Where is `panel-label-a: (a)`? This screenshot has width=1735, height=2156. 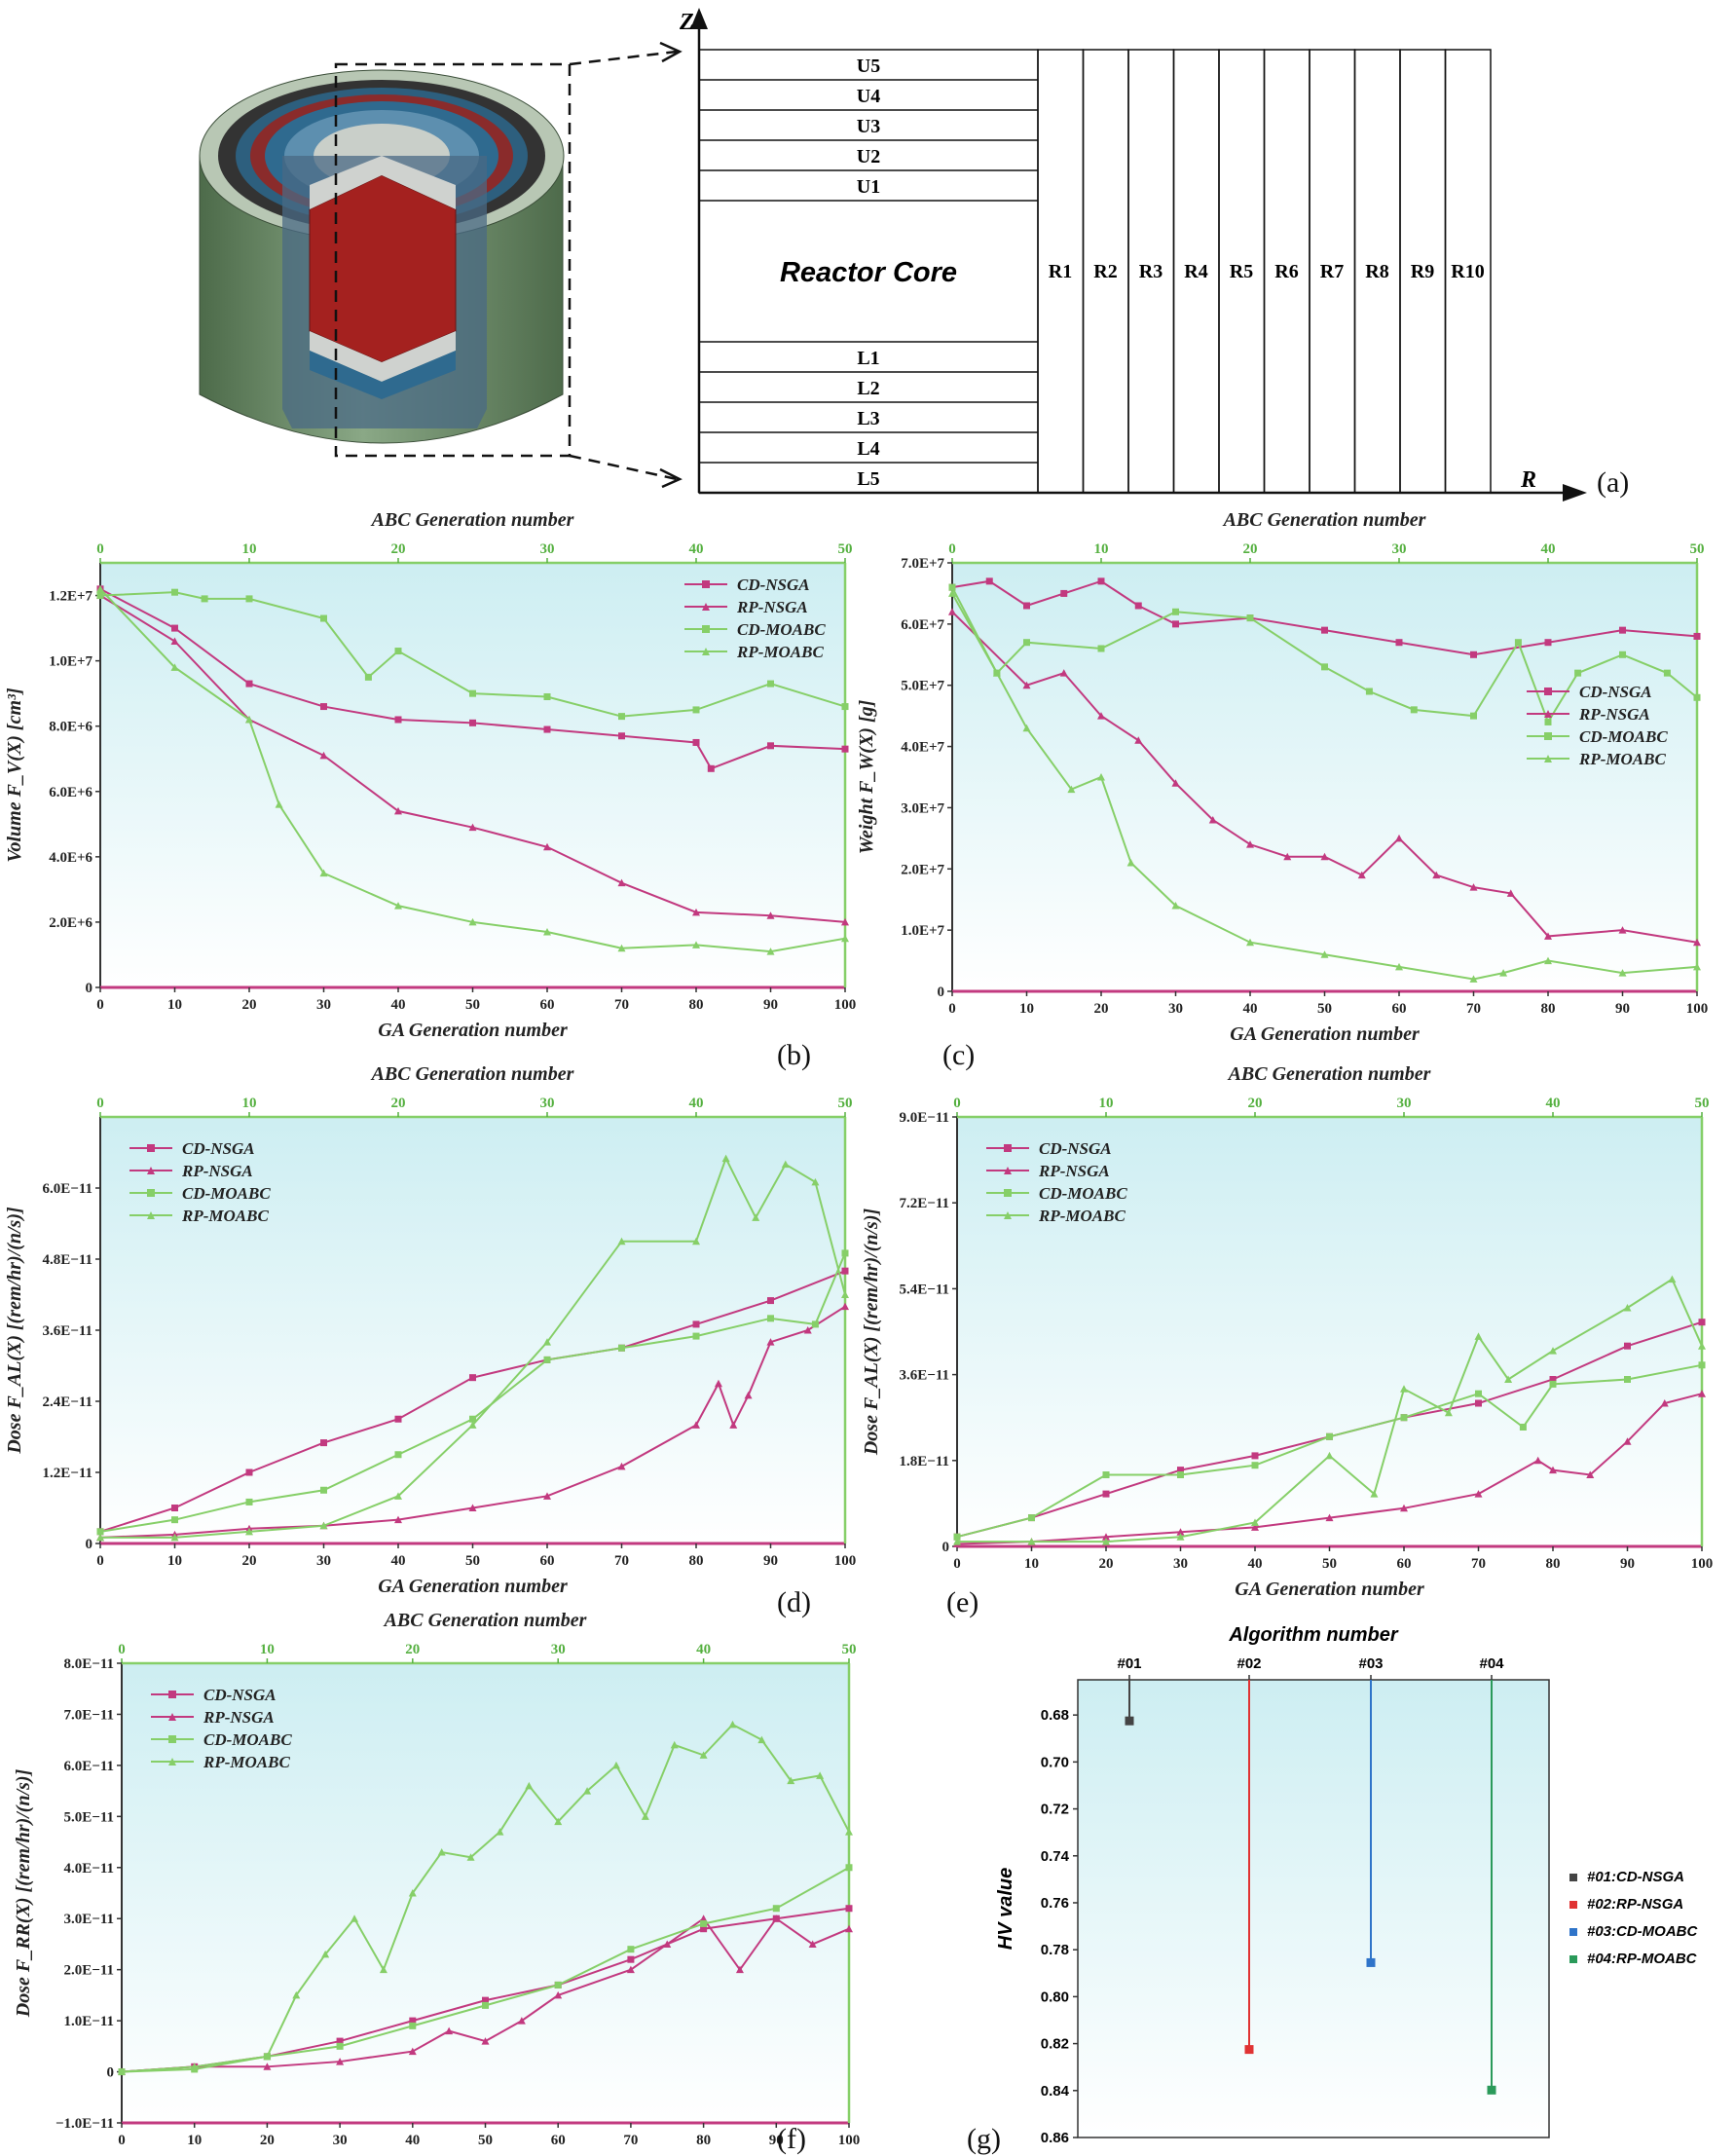 panel-label-a: (a) is located at coordinates (1613, 483).